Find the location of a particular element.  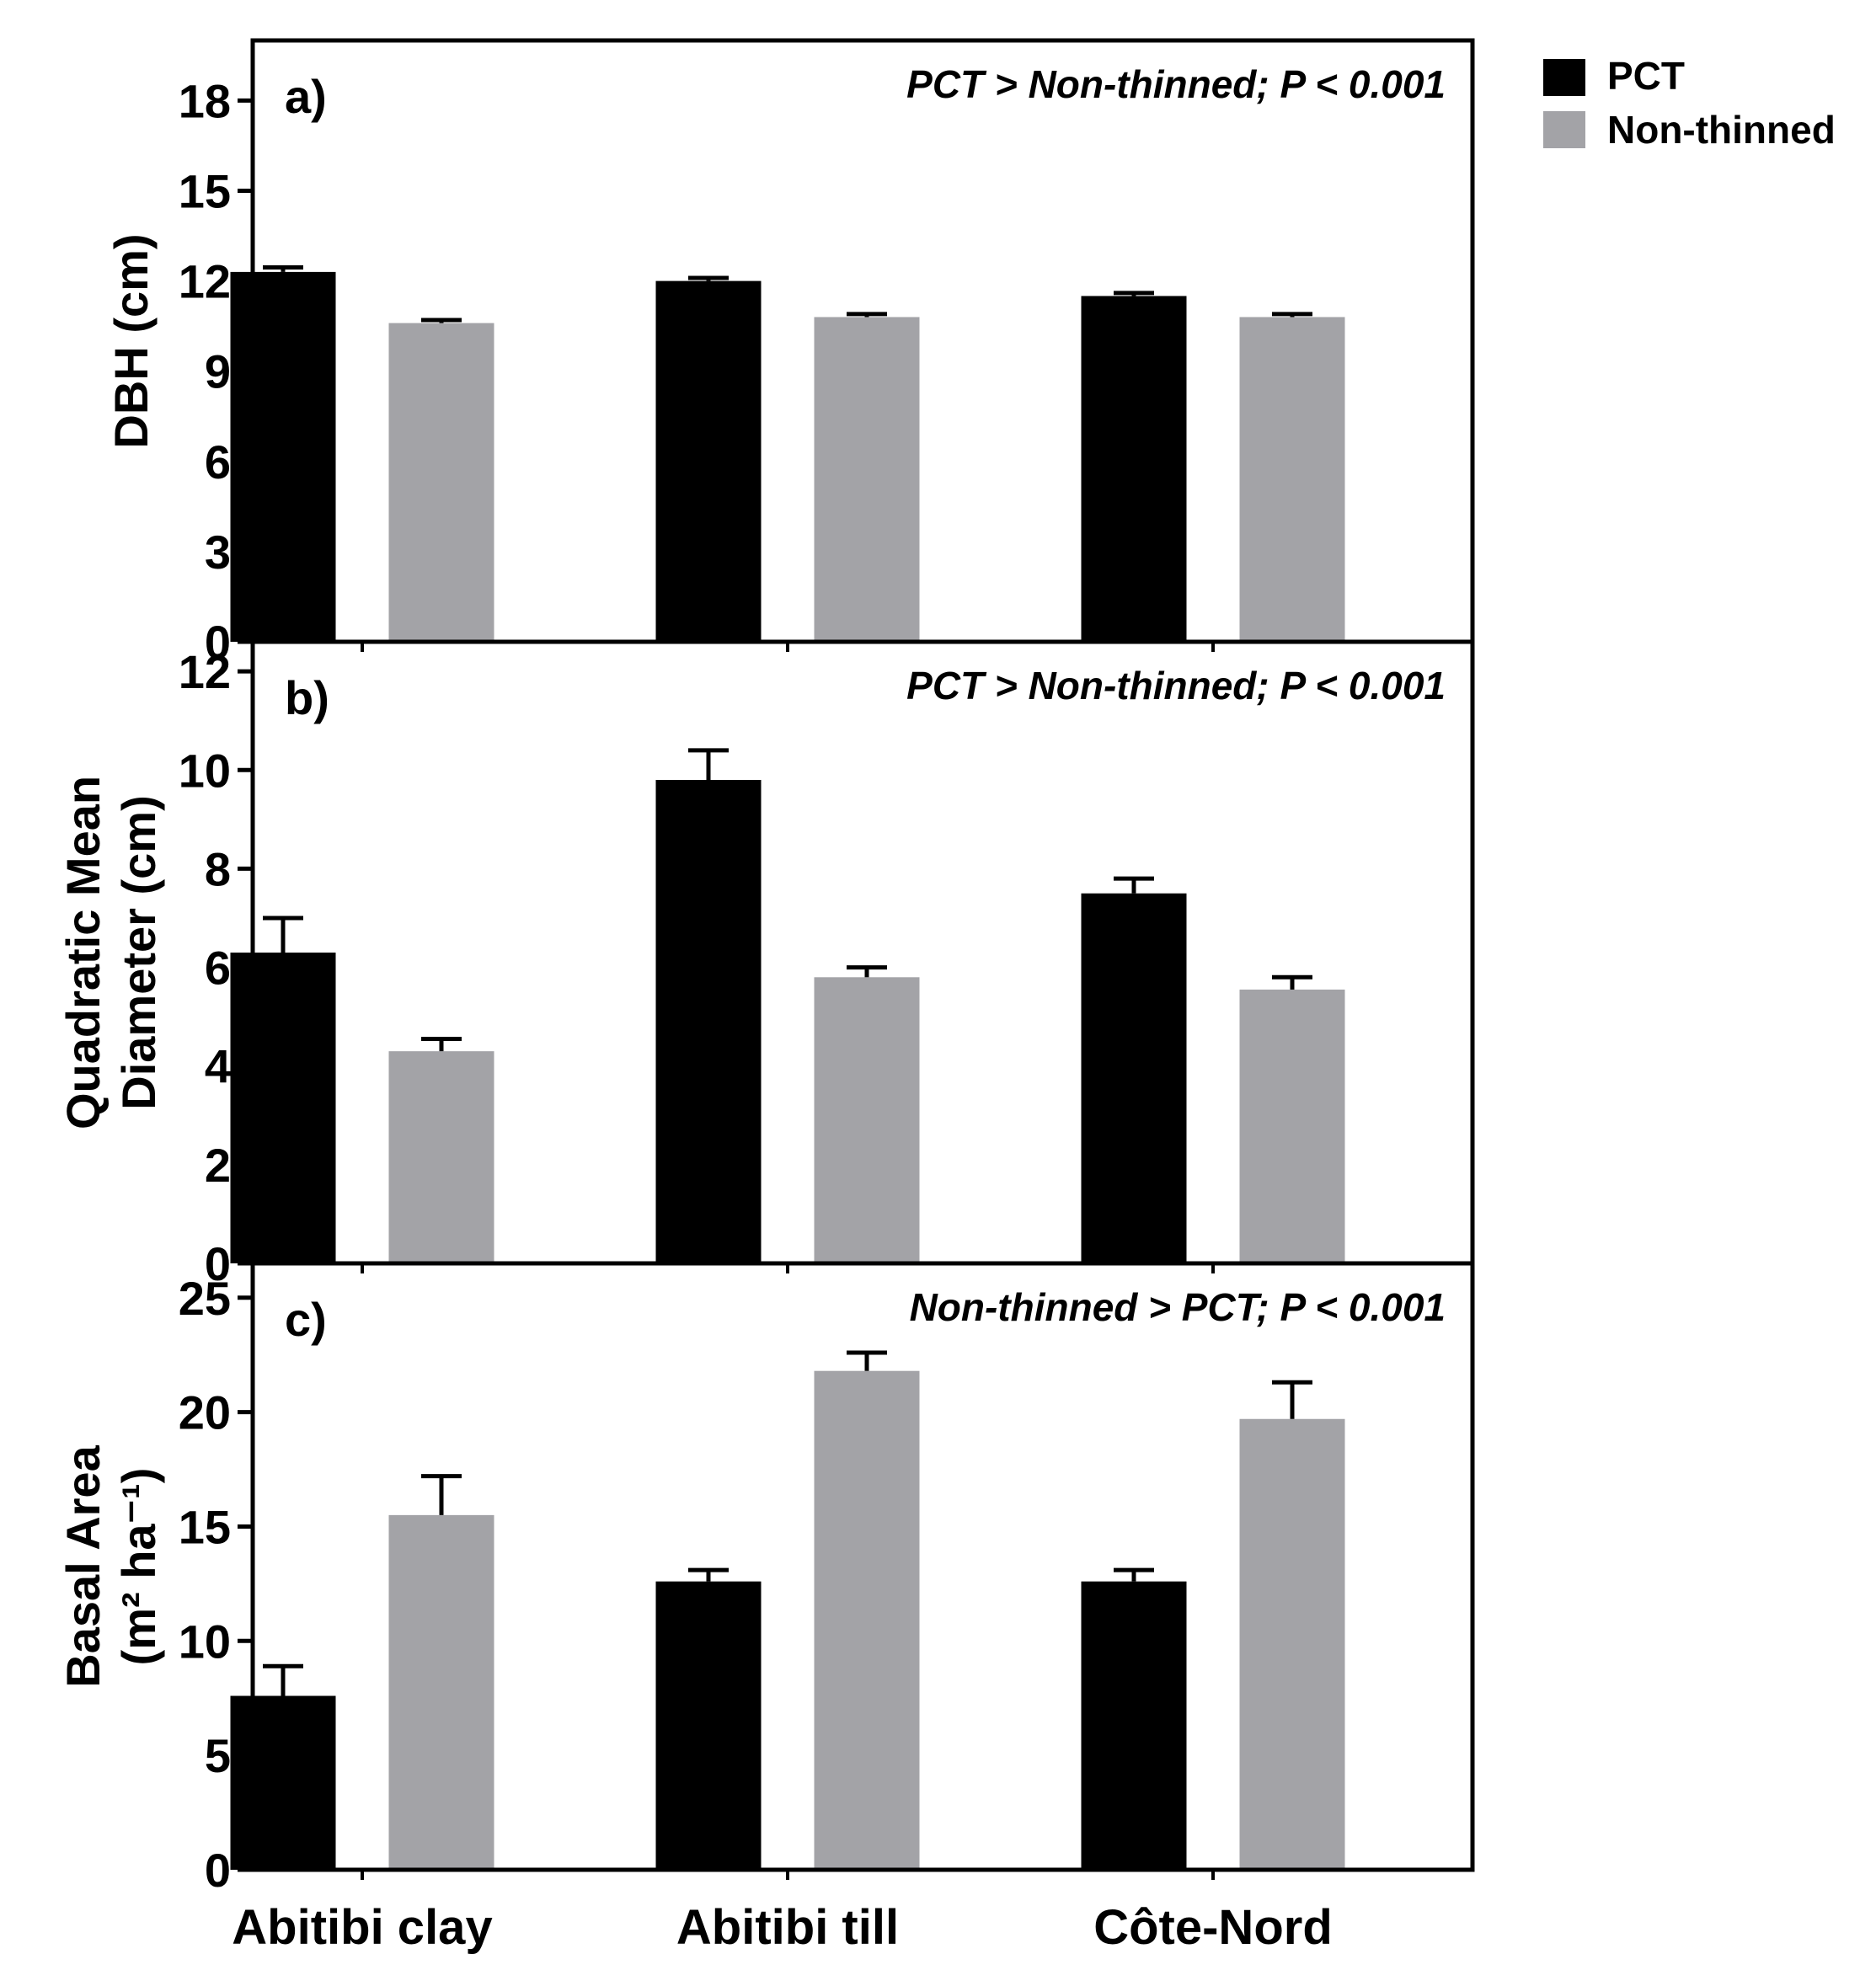

y-tick-label: 18 is located at coordinates (205, 101).